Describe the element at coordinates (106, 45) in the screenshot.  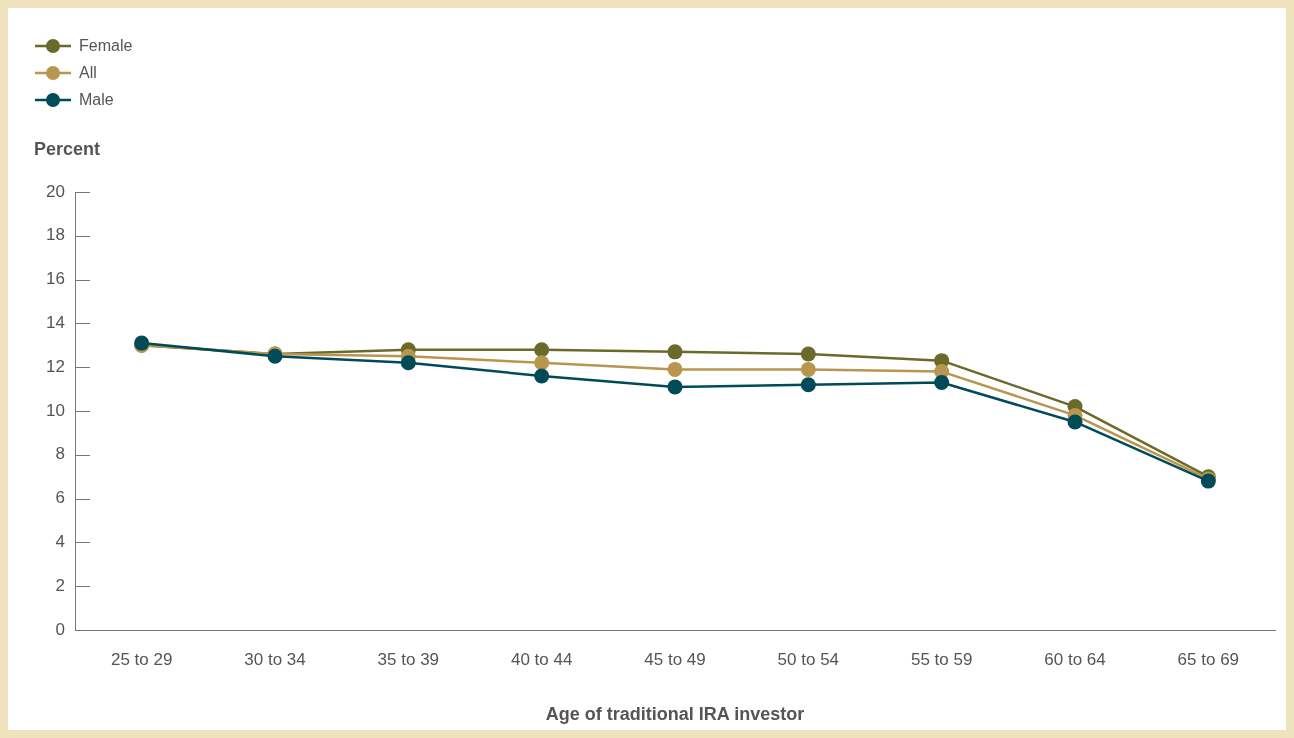
I see `legend-label: Female` at that location.